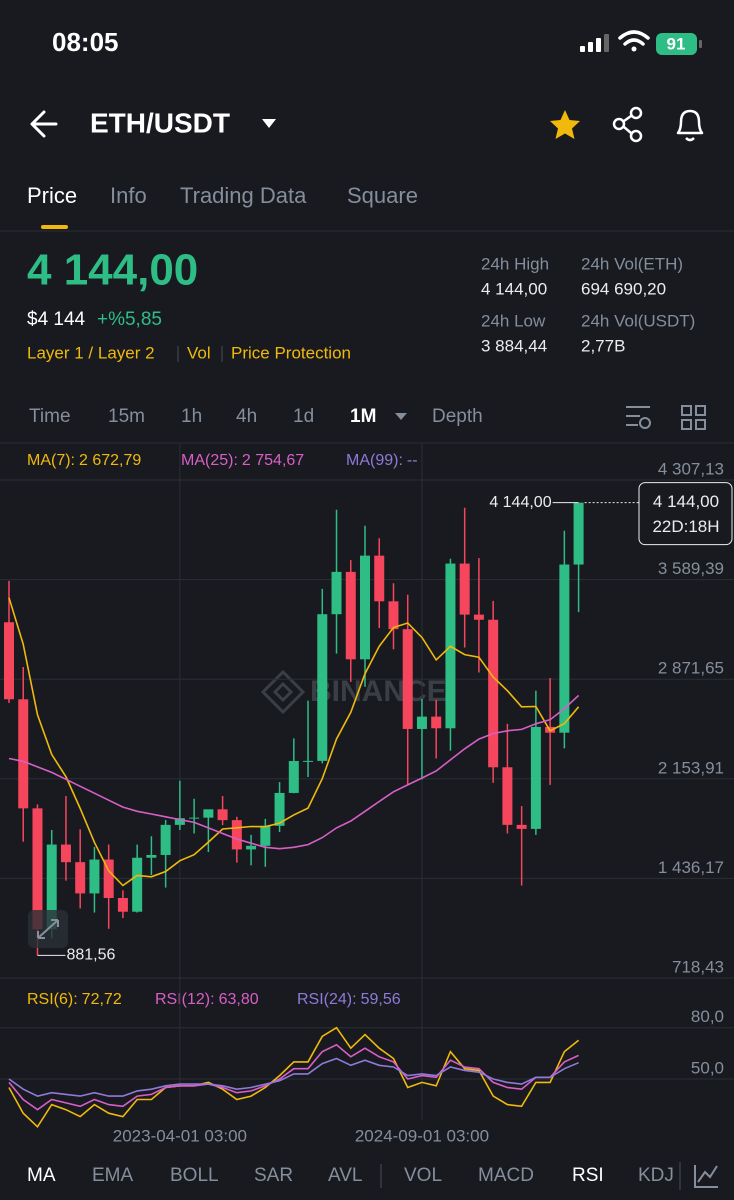 The image size is (734, 1200). Describe the element at coordinates (707, 1067) in the screenshot. I see `y-tick-label: 50,0` at that location.